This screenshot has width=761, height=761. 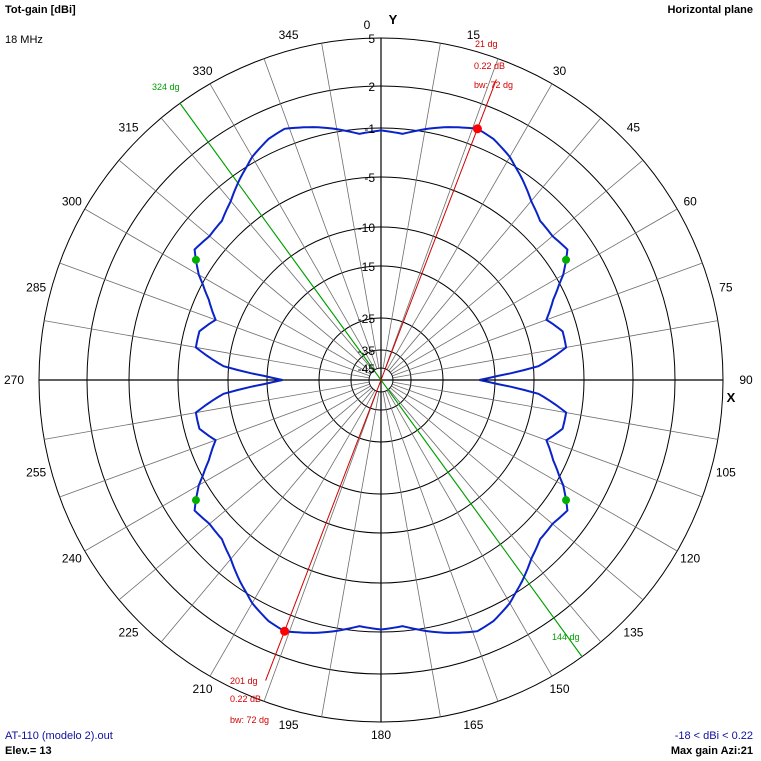 What do you see at coordinates (493, 85) in the screenshot?
I see `main-lobe-beamwidth-label: bw: 72 dg` at bounding box center [493, 85].